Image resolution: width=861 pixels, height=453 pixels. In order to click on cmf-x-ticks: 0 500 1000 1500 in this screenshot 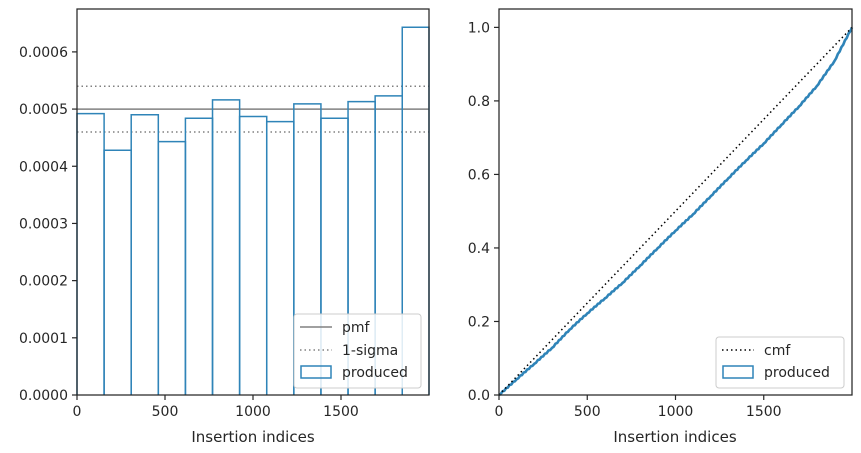, I will do `click(638, 407)`.